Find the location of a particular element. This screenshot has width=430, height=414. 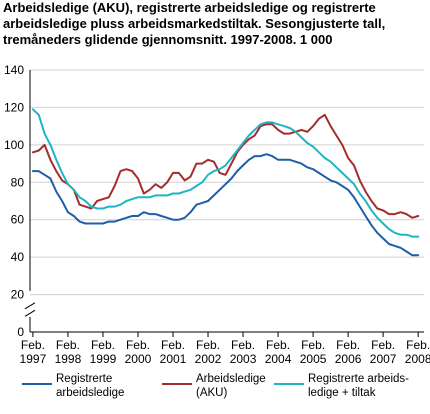

y-tick-label: 60 is located at coordinates (18, 220).